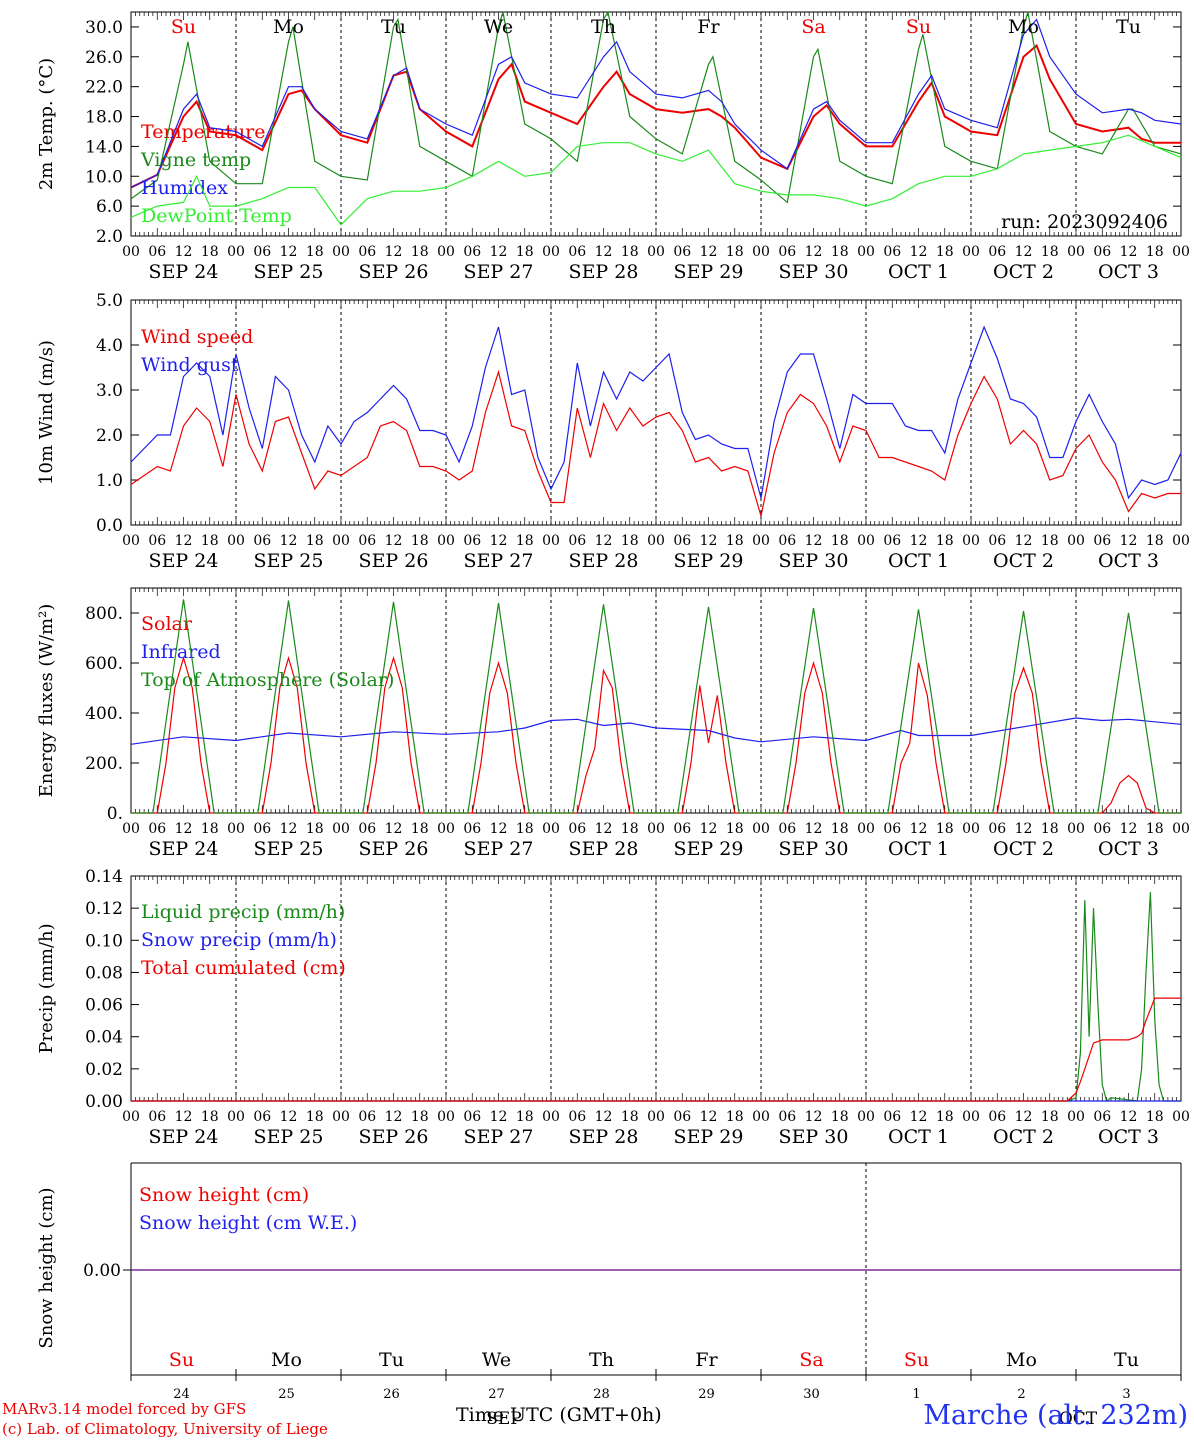  Describe the element at coordinates (1126, 1360) in the screenshot. I see `weekday-label: Tu` at that location.